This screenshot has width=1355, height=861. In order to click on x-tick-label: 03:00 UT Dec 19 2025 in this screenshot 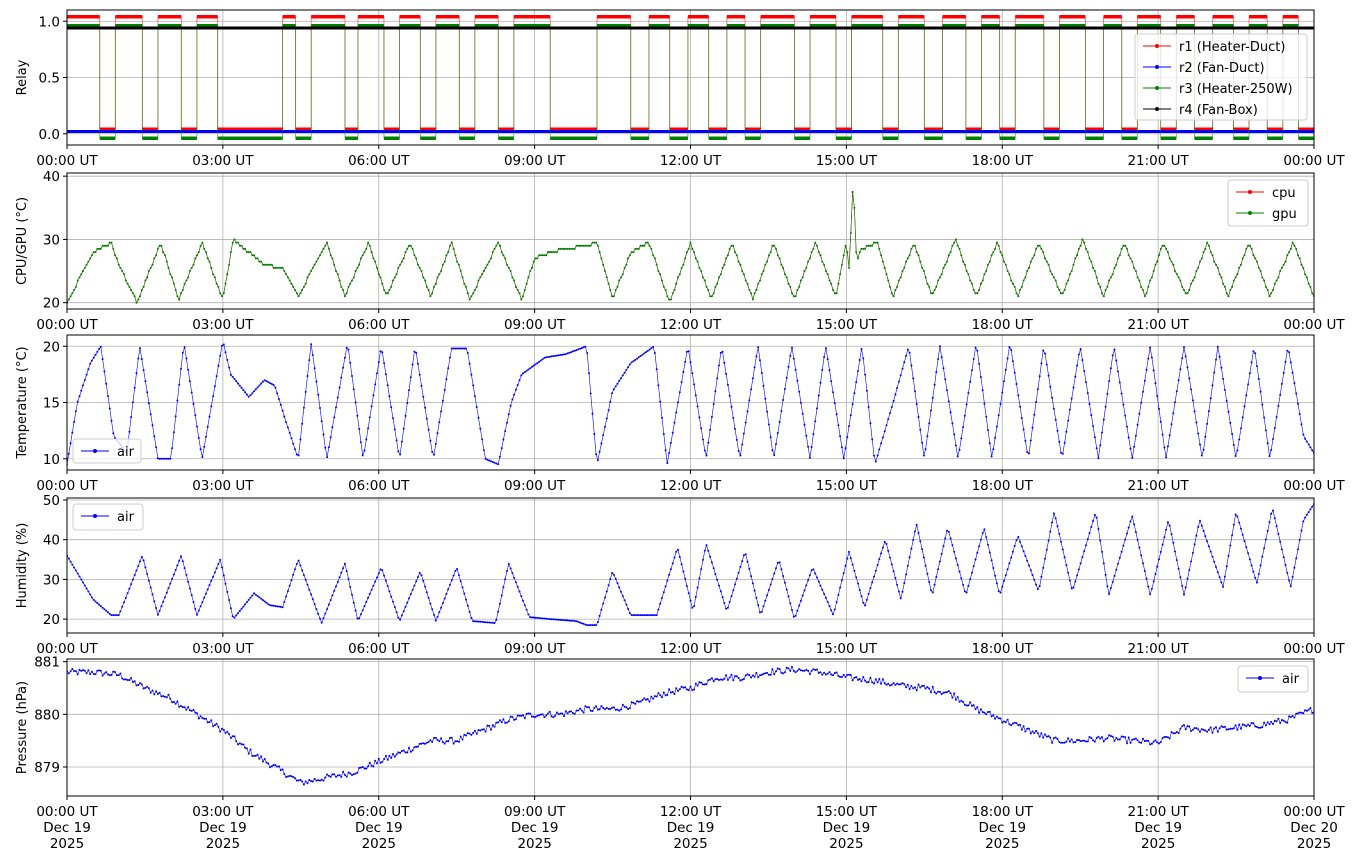, I will do `click(223, 828)`.